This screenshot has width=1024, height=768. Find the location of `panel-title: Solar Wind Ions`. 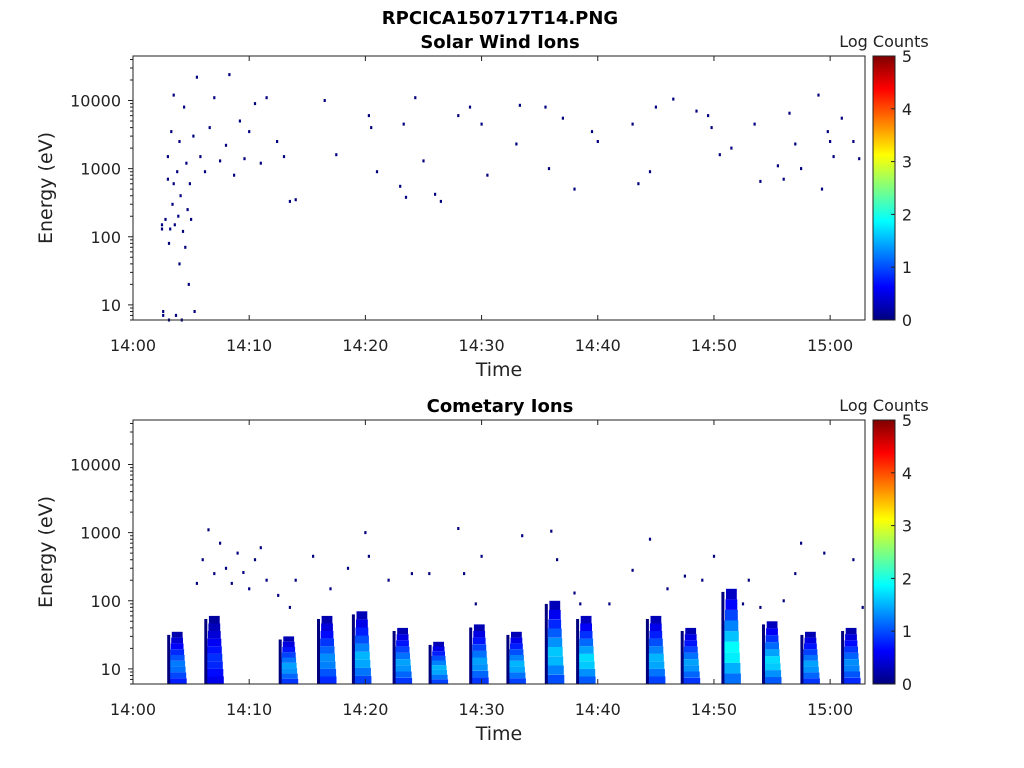

panel-title: Solar Wind Ions is located at coordinates (499, 42).